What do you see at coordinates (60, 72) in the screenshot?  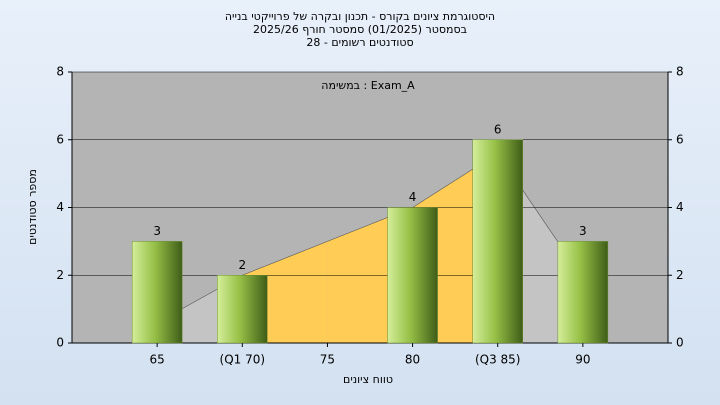 I see `y-tick-label: 8` at bounding box center [60, 72].